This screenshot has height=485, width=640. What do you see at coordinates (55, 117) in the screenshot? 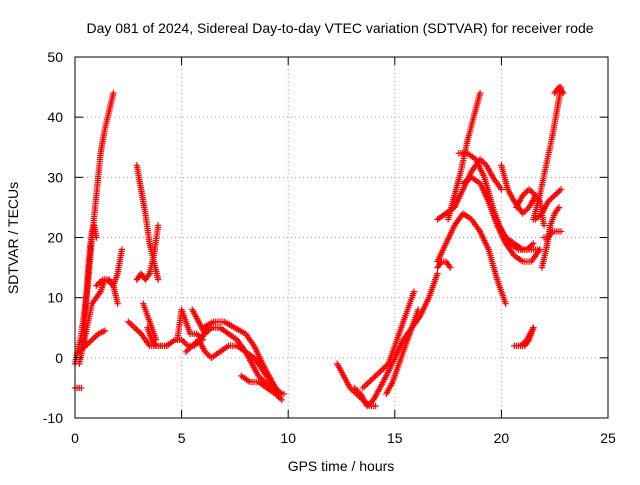
I see `y-tick-label: 40` at bounding box center [55, 117].